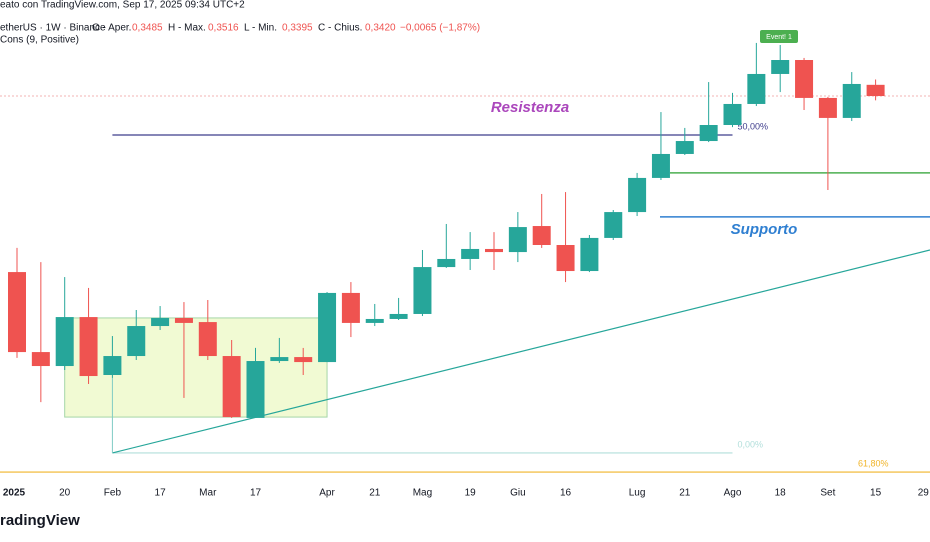 Image resolution: width=930 pixels, height=542 pixels. What do you see at coordinates (111, 28) in the screenshot?
I see `open-label: O - Aper.` at bounding box center [111, 28].